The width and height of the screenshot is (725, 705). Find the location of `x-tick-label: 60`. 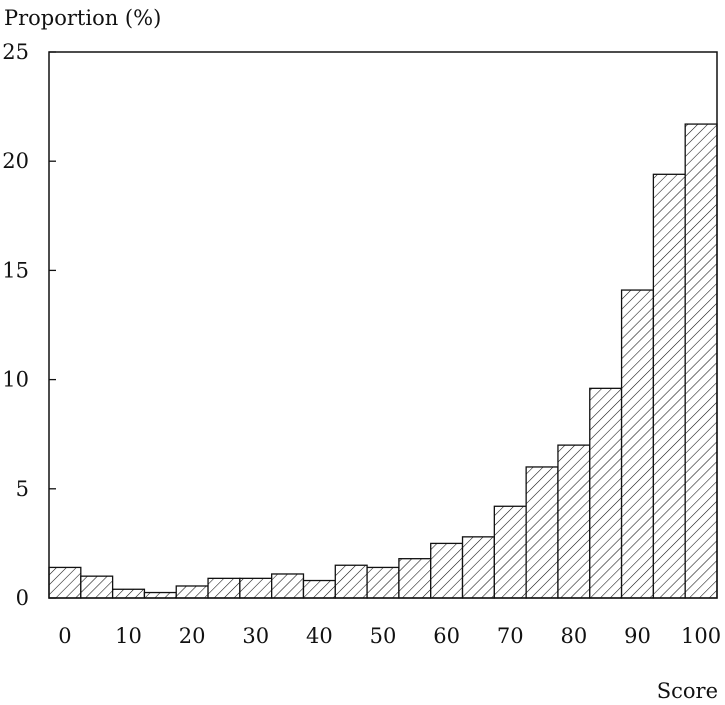

x-tick-label: 60 is located at coordinates (446, 636).